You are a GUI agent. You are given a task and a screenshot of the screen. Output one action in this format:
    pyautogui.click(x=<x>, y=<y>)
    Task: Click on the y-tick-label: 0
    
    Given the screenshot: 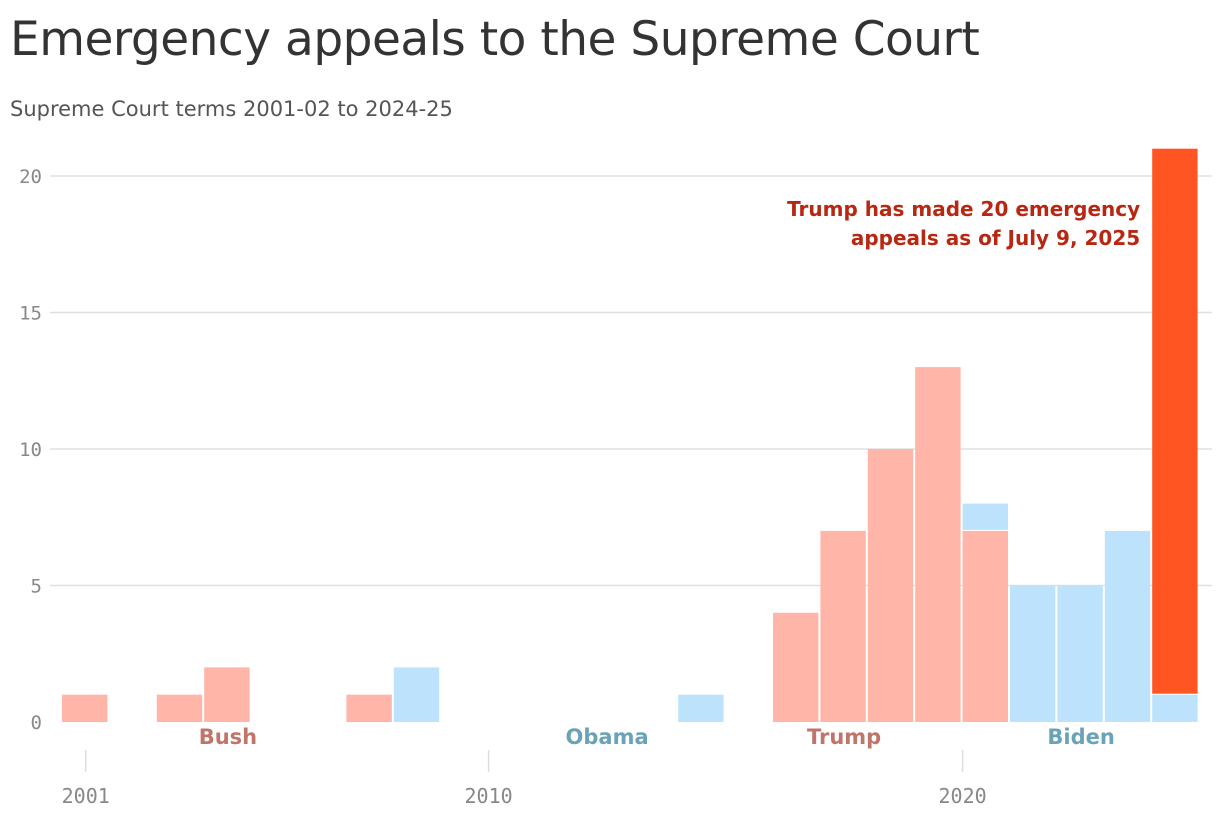 What is the action you would take?
    pyautogui.click(x=36, y=723)
    